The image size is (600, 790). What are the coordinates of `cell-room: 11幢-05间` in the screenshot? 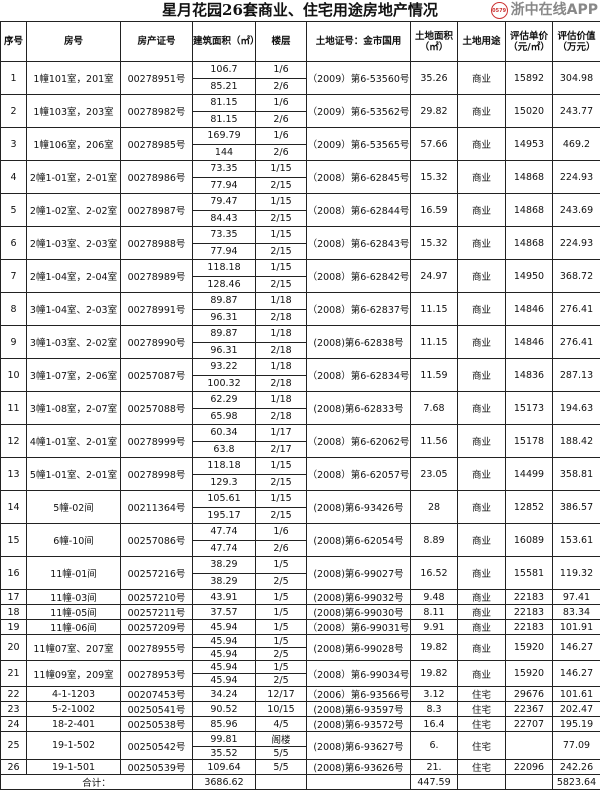 It's located at (74, 612).